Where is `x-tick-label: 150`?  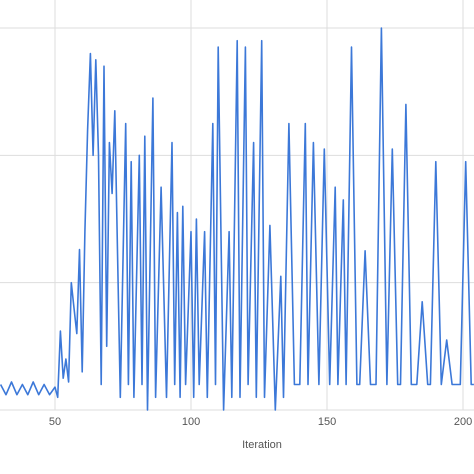
x-tick-label: 150 is located at coordinates (327, 422).